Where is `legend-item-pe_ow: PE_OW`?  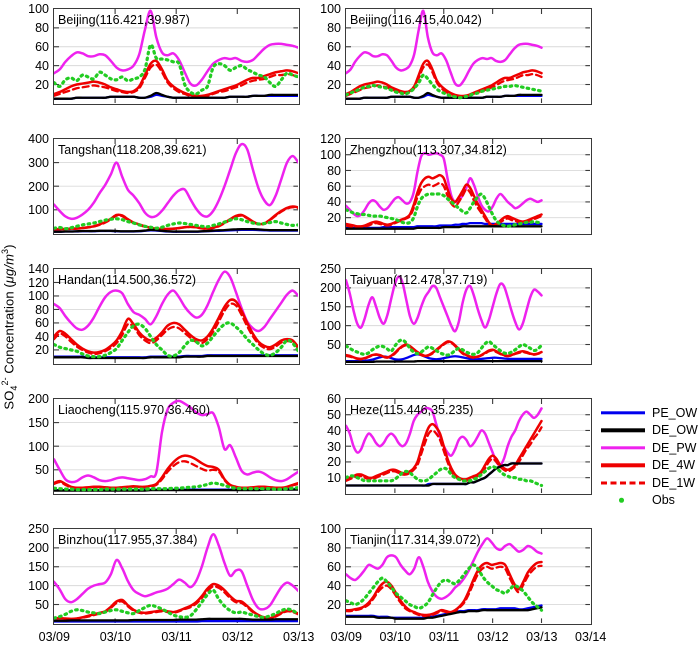 legend-item-pe_ow: PE_OW is located at coordinates (649, 413).